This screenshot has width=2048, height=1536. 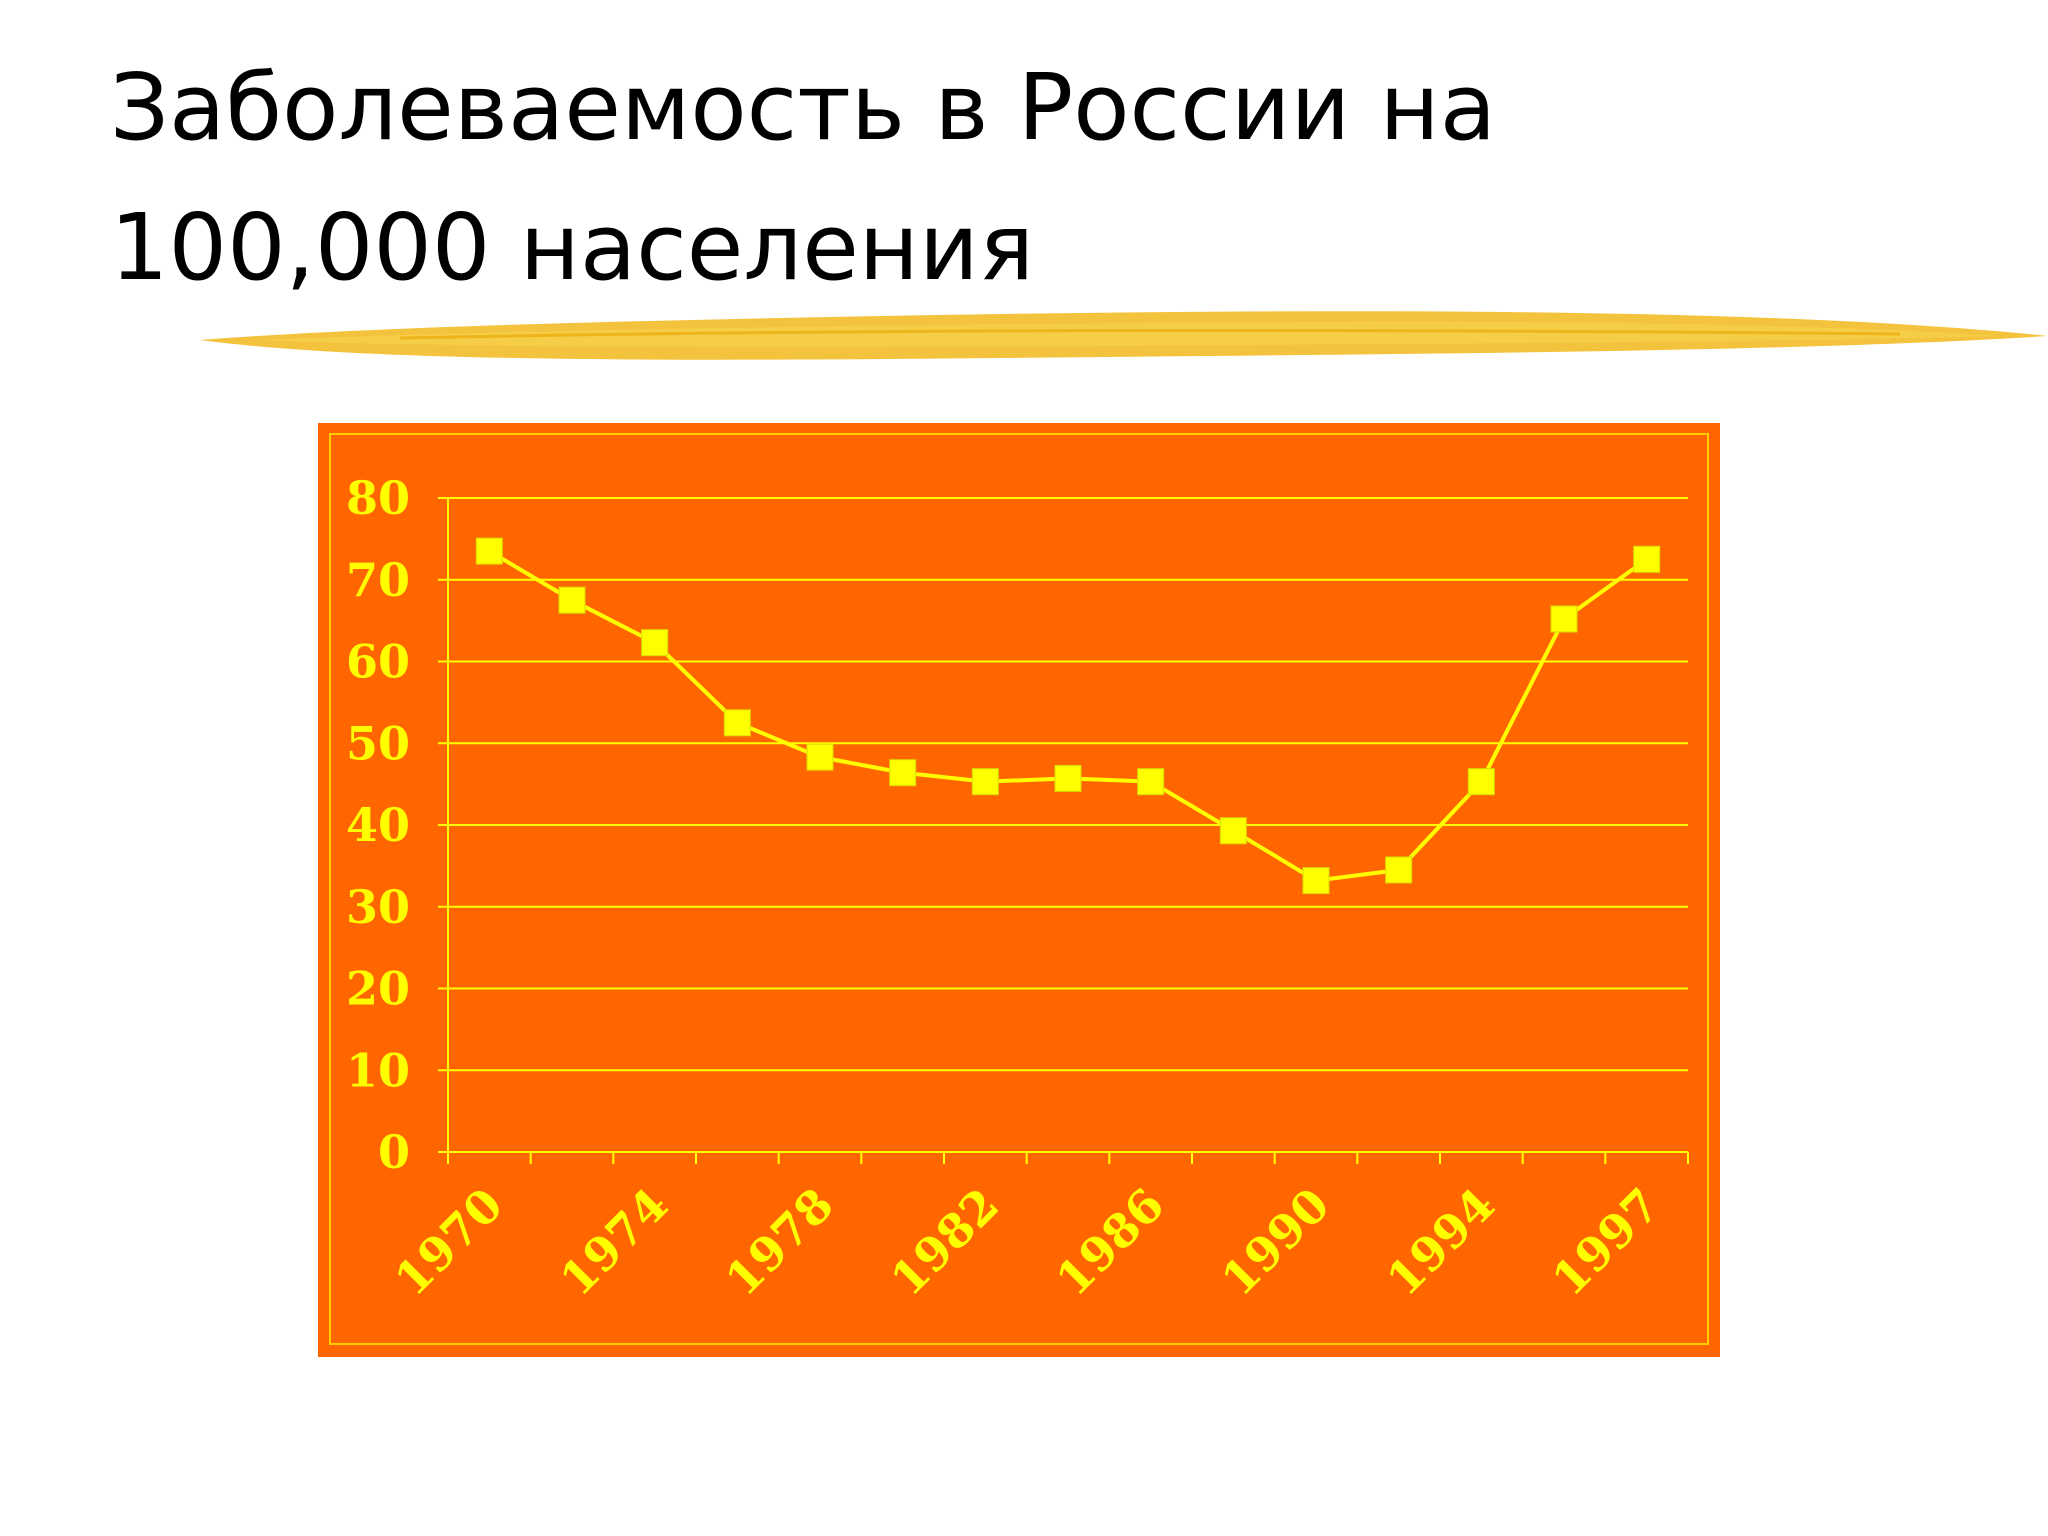 What do you see at coordinates (378, 907) in the screenshot?
I see `y-tick-label-3: 30` at bounding box center [378, 907].